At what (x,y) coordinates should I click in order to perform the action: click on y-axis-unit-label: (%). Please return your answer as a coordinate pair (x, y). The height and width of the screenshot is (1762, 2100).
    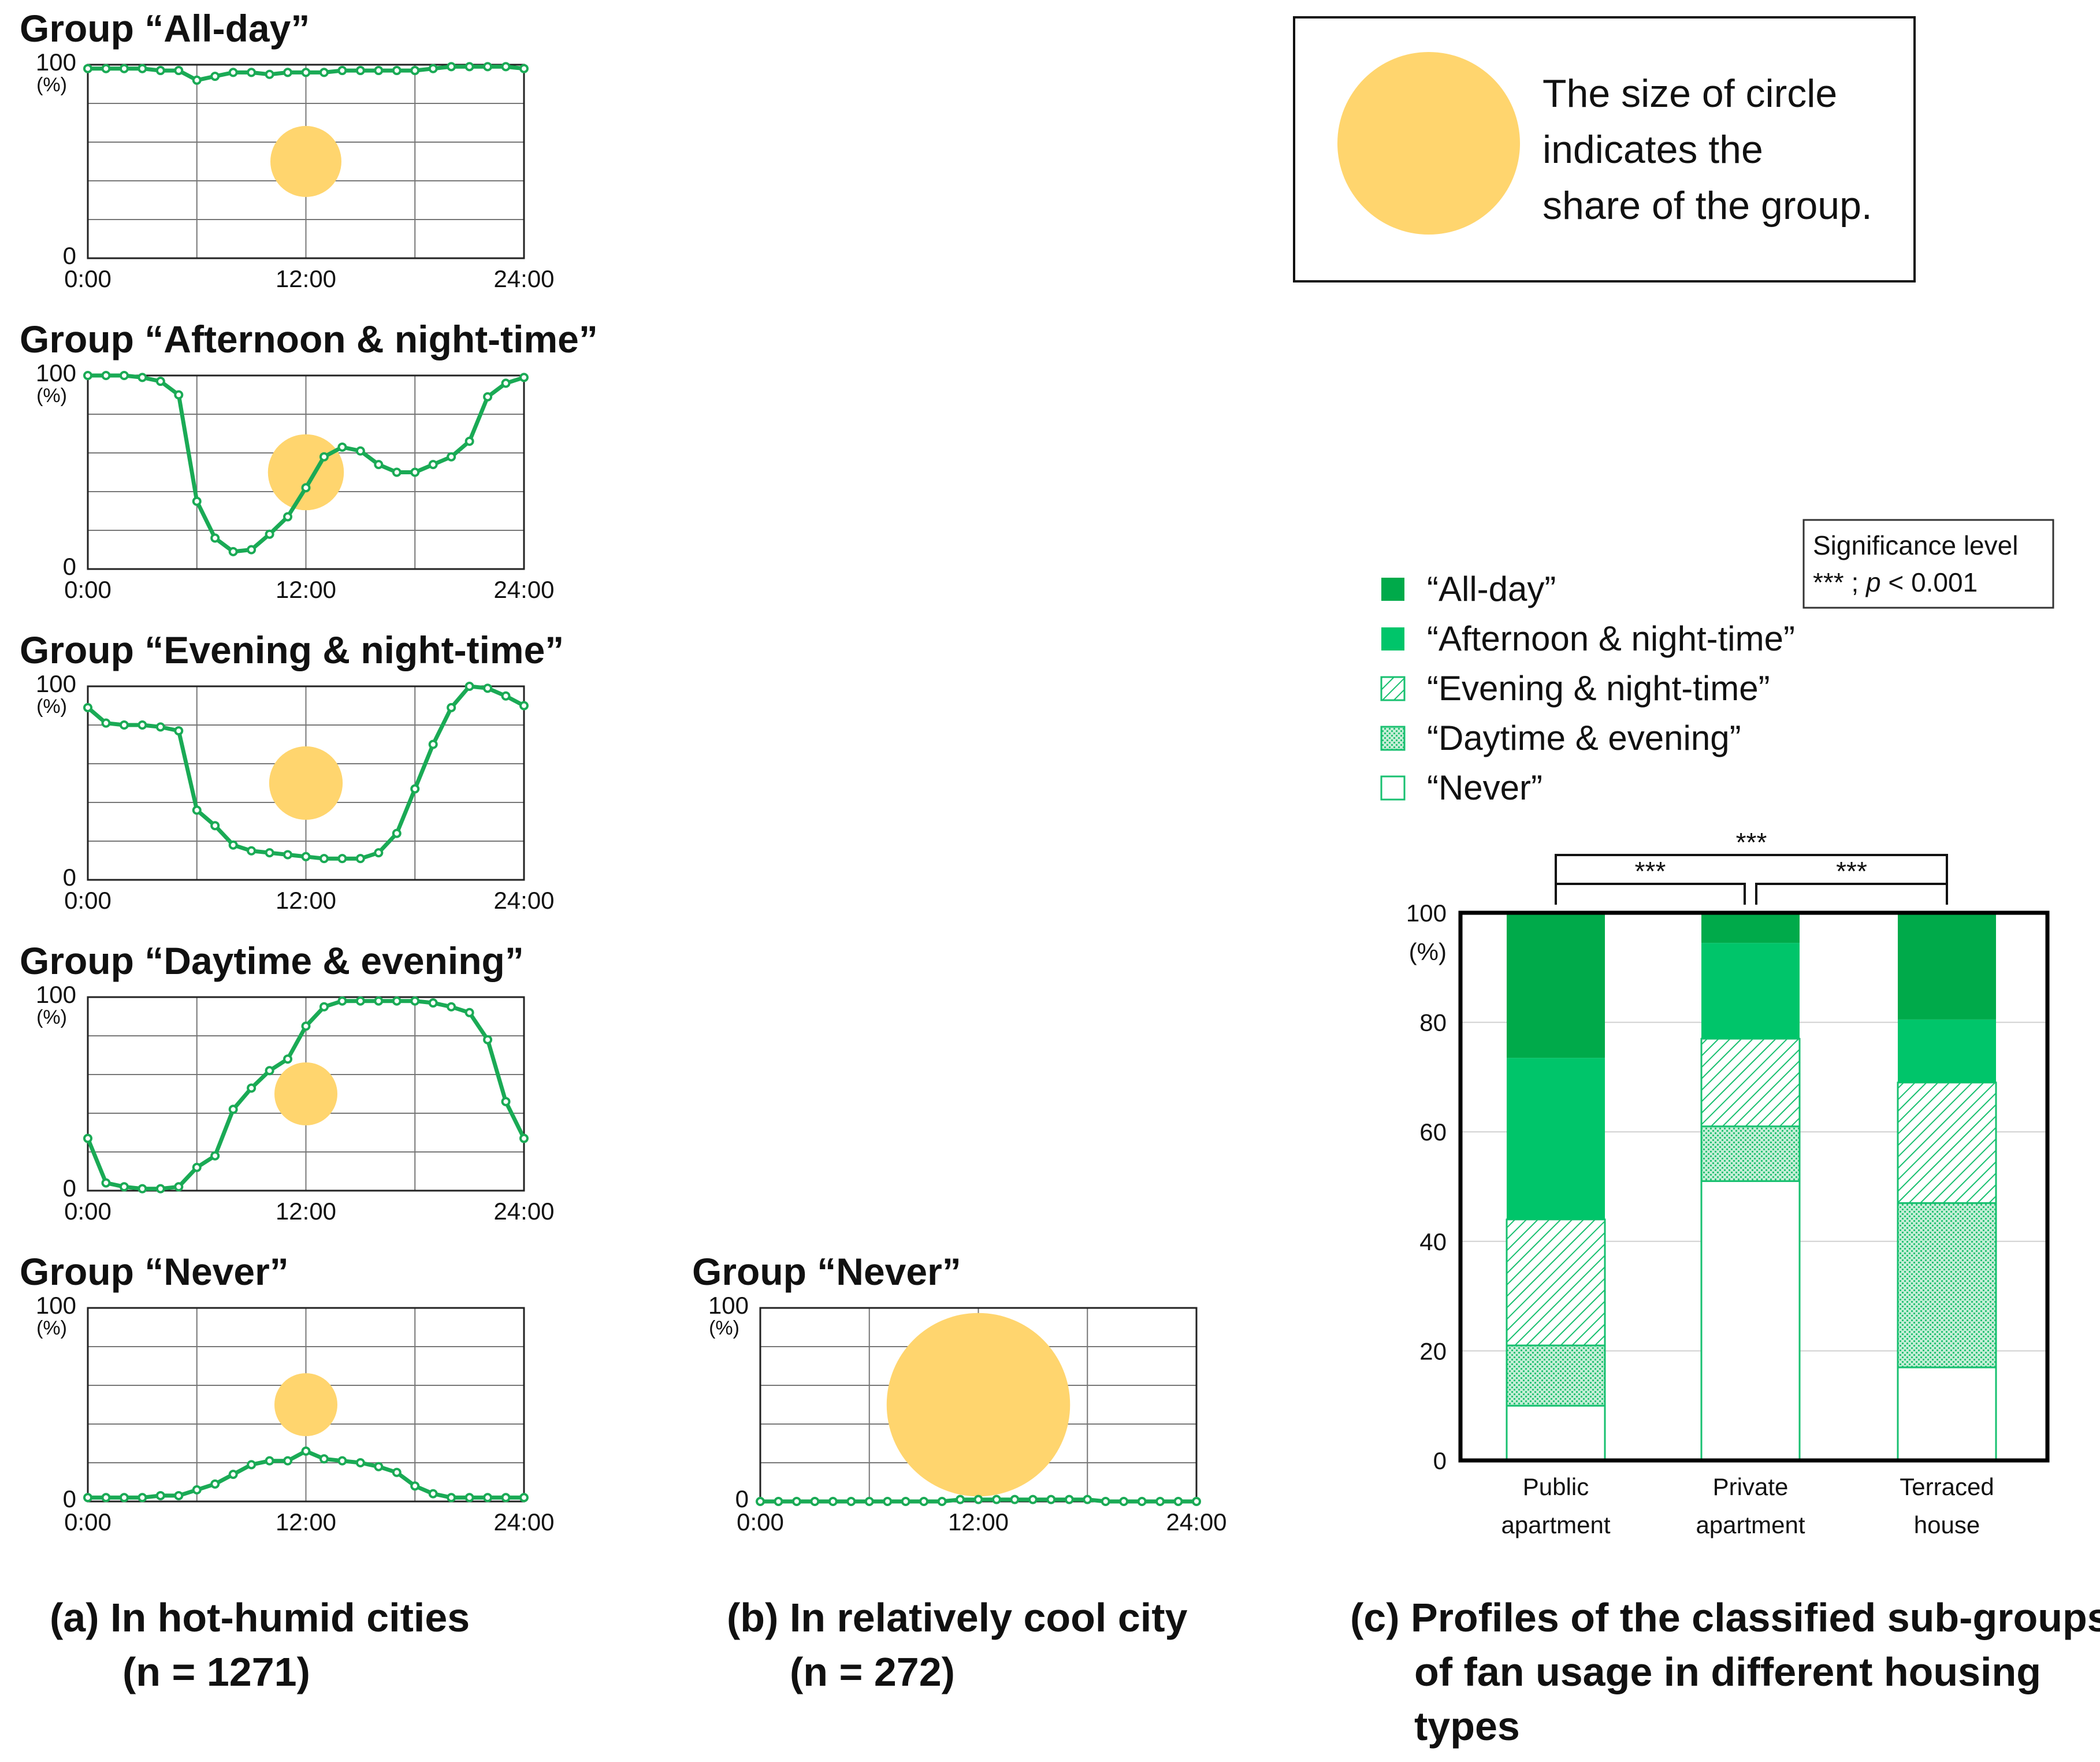
    Looking at the image, I should click on (724, 1328).